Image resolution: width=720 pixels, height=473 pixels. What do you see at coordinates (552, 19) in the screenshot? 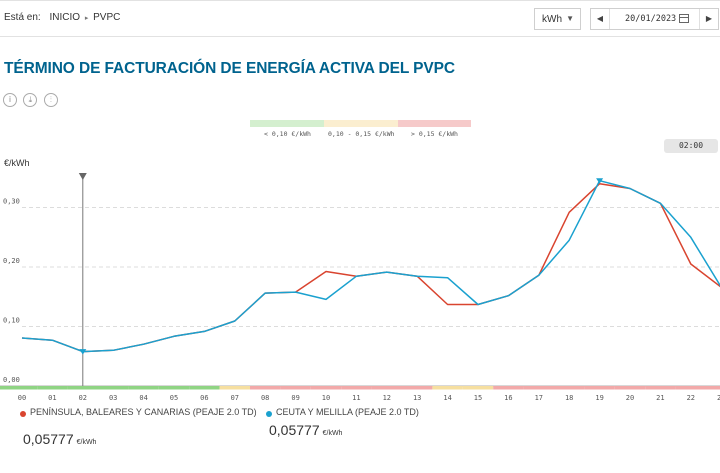
I see `unit-select-value: kWh` at bounding box center [552, 19].